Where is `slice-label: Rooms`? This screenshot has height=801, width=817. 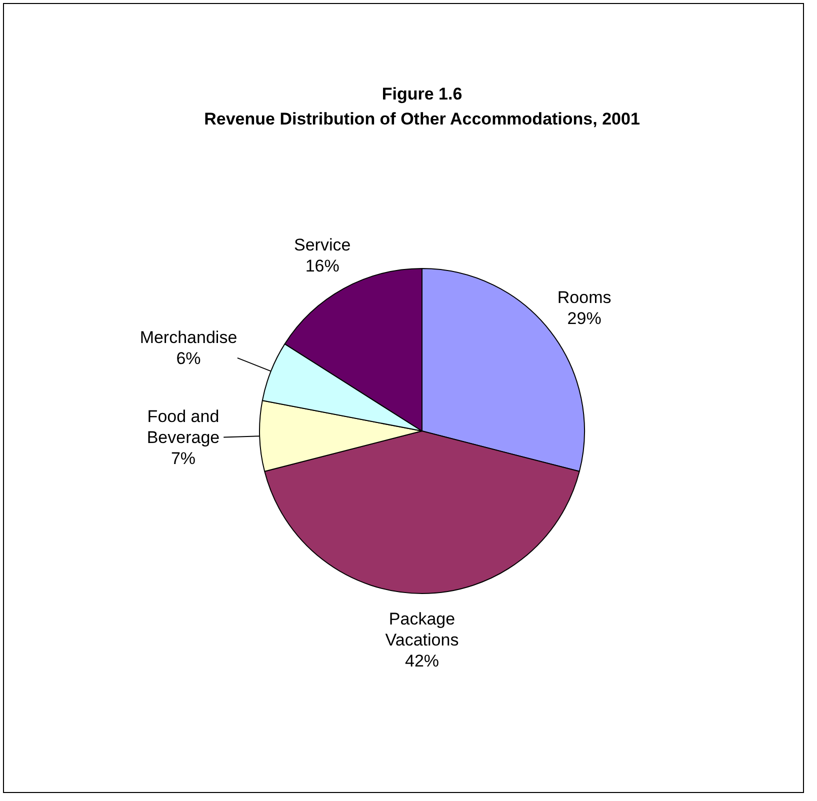
slice-label: Rooms is located at coordinates (584, 297).